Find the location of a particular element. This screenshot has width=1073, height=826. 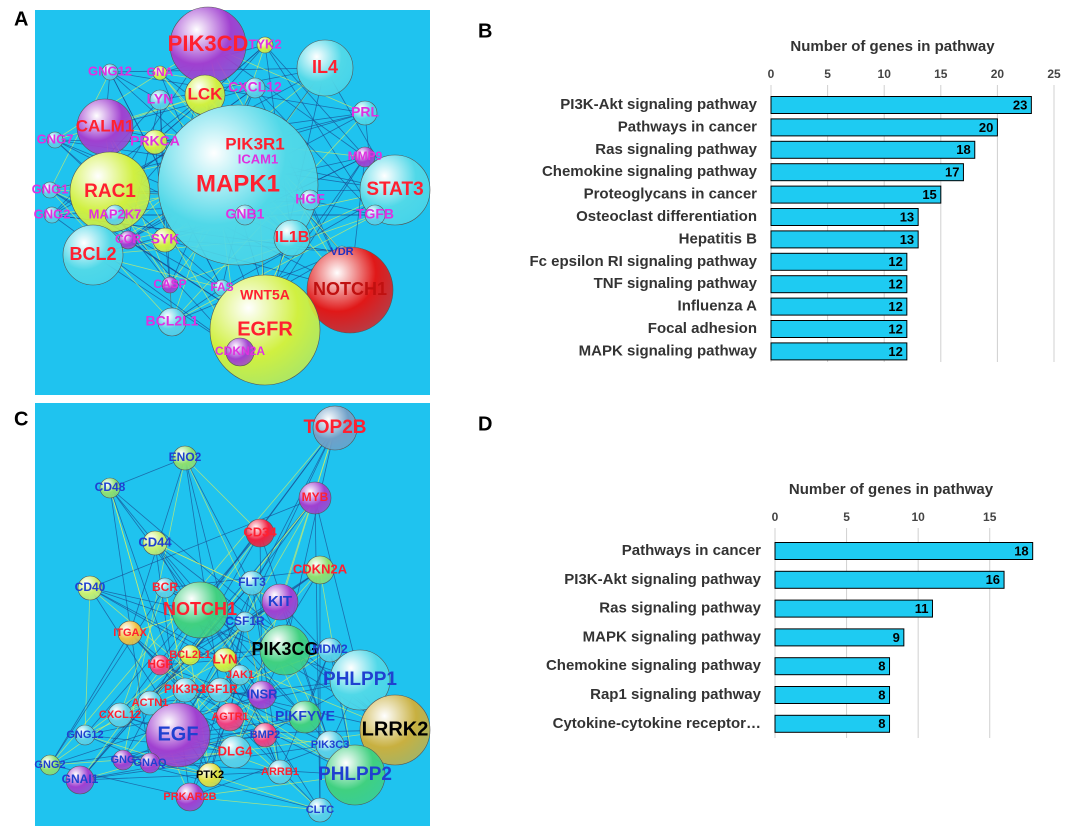

node-label: GNG1 is located at coordinates (50, 188).